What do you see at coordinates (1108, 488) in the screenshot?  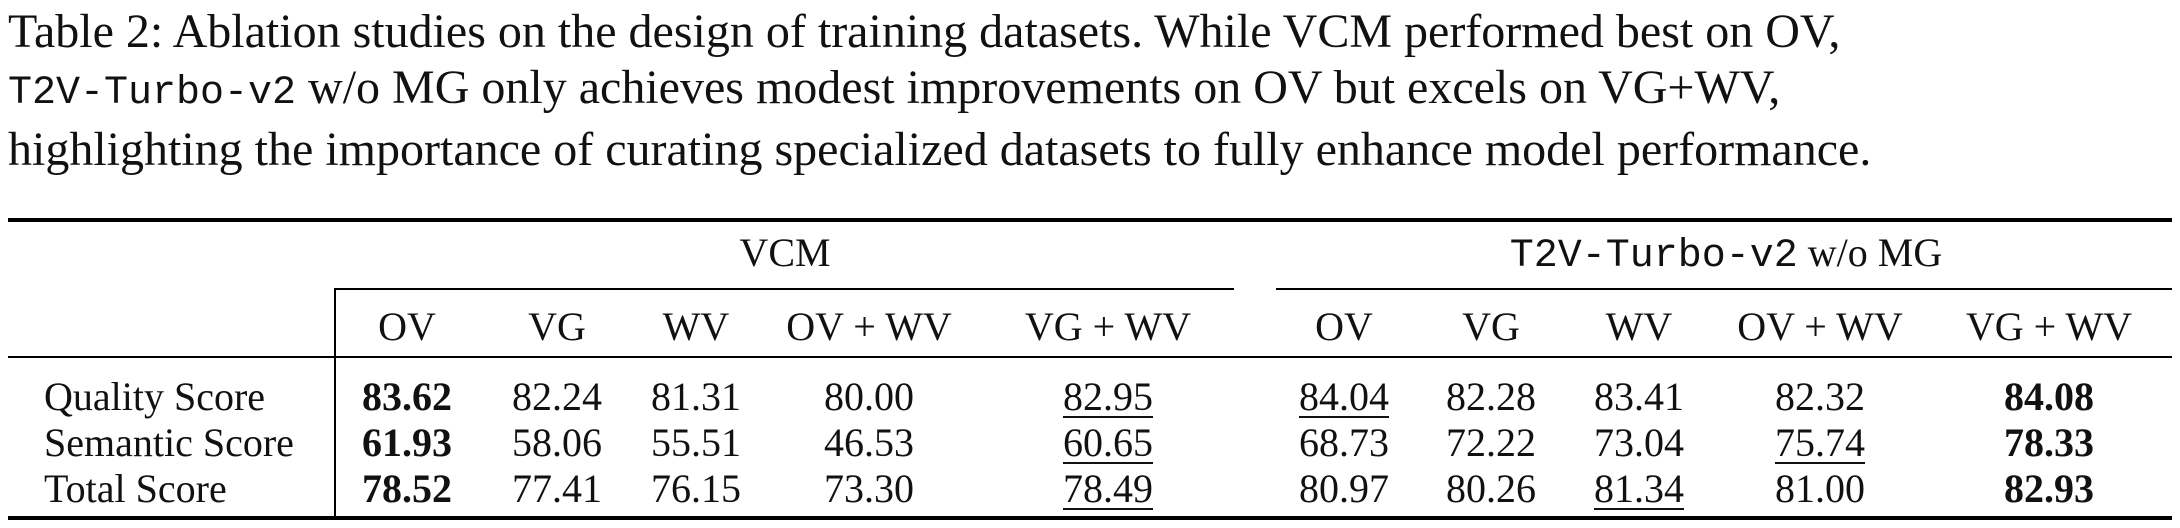 I see `table-cell: 78.49` at bounding box center [1108, 488].